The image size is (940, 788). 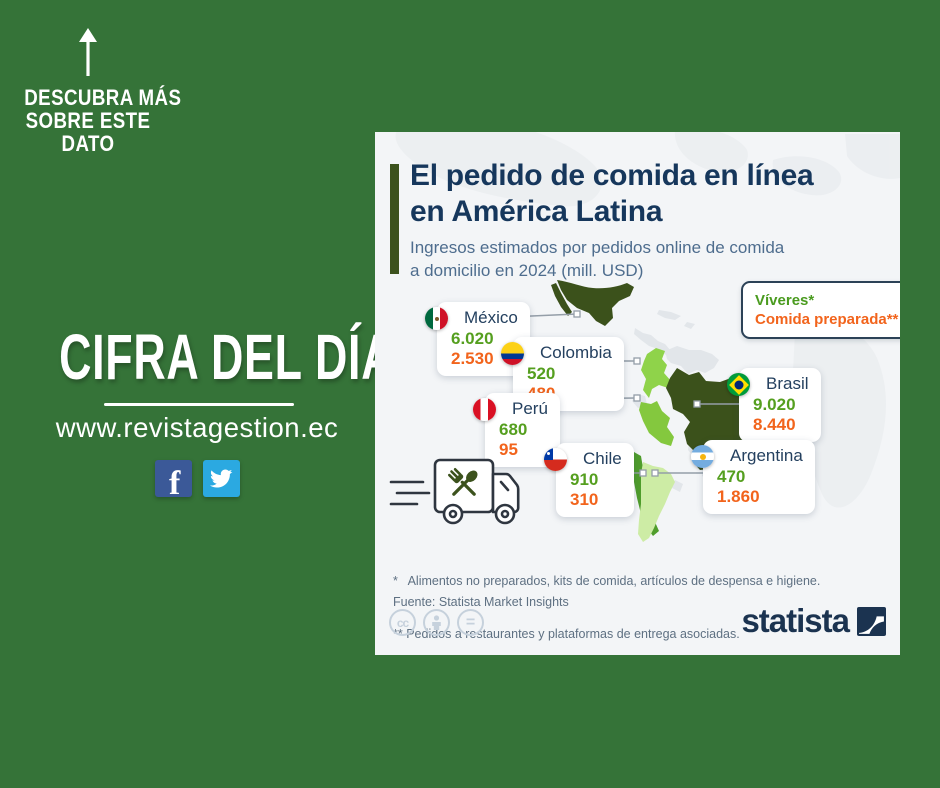 What do you see at coordinates (402, 622) in the screenshot?
I see `cc-icon: cc` at bounding box center [402, 622].